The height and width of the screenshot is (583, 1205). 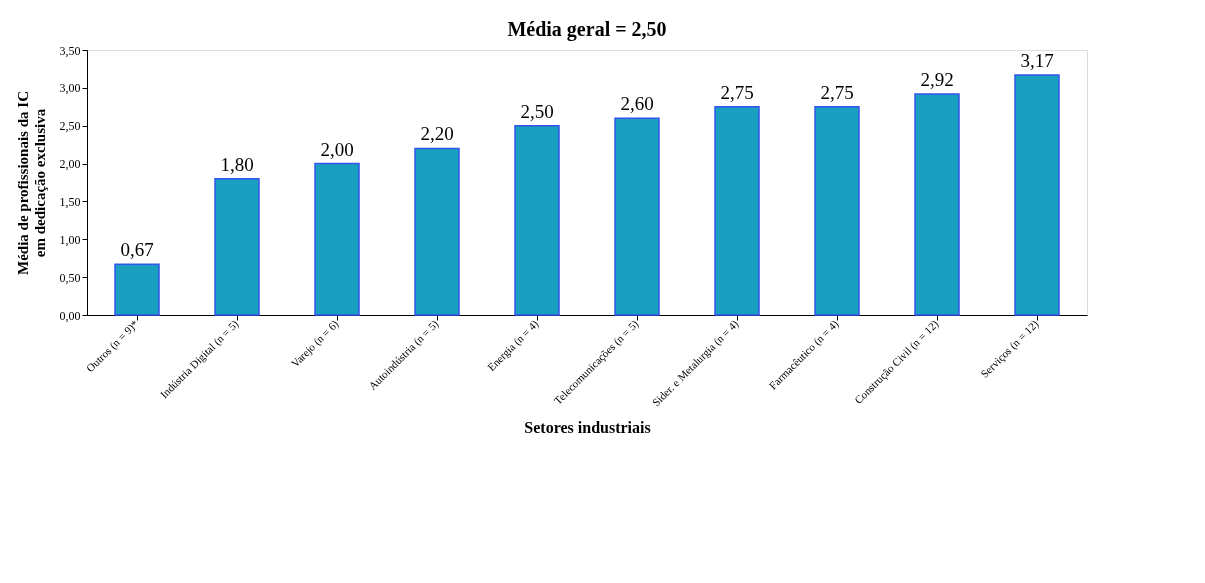 What do you see at coordinates (31, 183) in the screenshot?
I see `y-axis-title: Média de profissionais da IC em dedicação exclusiva` at bounding box center [31, 183].